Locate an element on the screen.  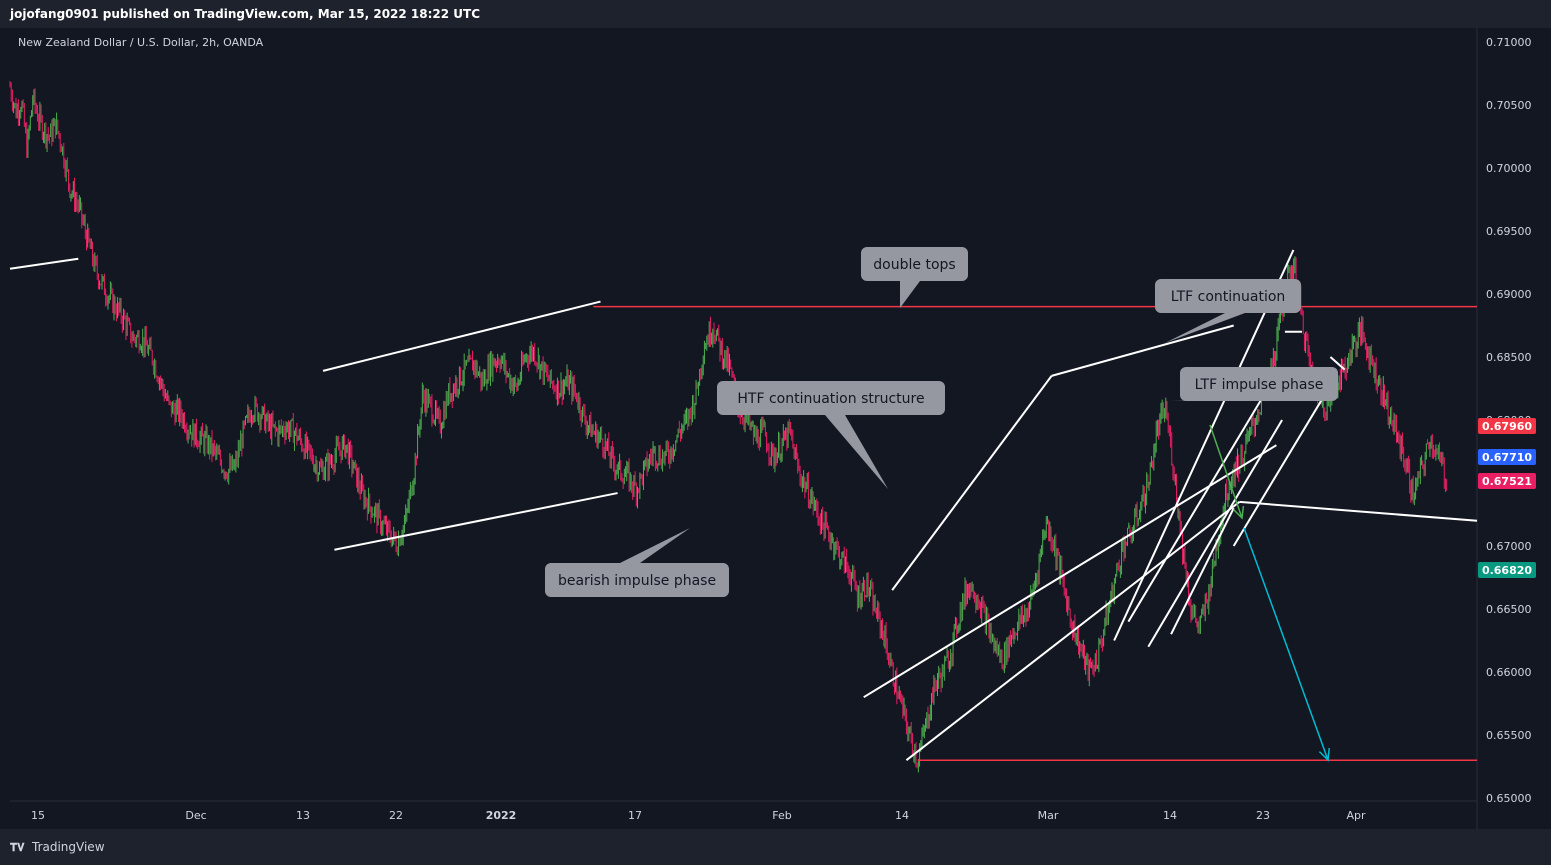
callout-text: double tops is located at coordinates (914, 265).